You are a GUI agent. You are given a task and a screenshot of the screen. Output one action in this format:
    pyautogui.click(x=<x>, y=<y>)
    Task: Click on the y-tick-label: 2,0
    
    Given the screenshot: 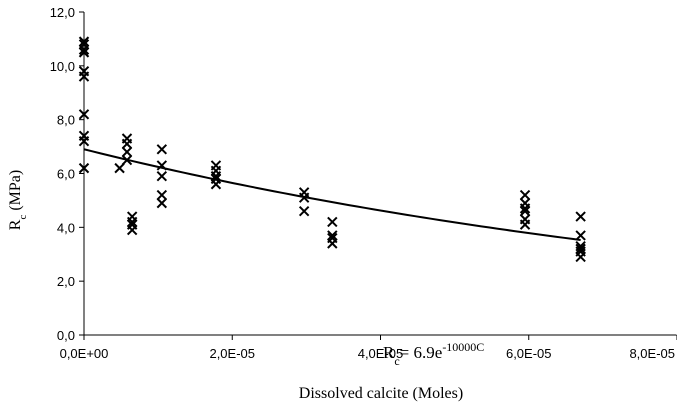 What is the action you would take?
    pyautogui.click(x=66, y=281)
    